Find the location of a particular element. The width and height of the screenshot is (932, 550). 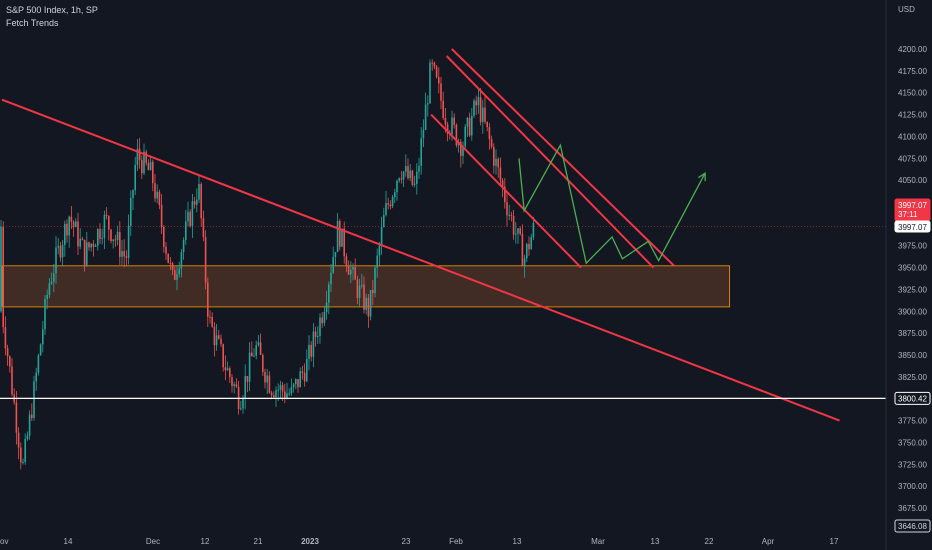

price-tick-label: 4200.00 is located at coordinates (912, 49).